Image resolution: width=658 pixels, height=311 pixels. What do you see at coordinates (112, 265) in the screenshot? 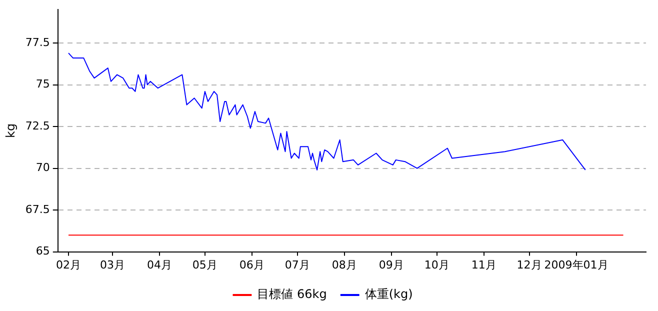
I see `x-tick-label: 03月` at bounding box center [112, 265].